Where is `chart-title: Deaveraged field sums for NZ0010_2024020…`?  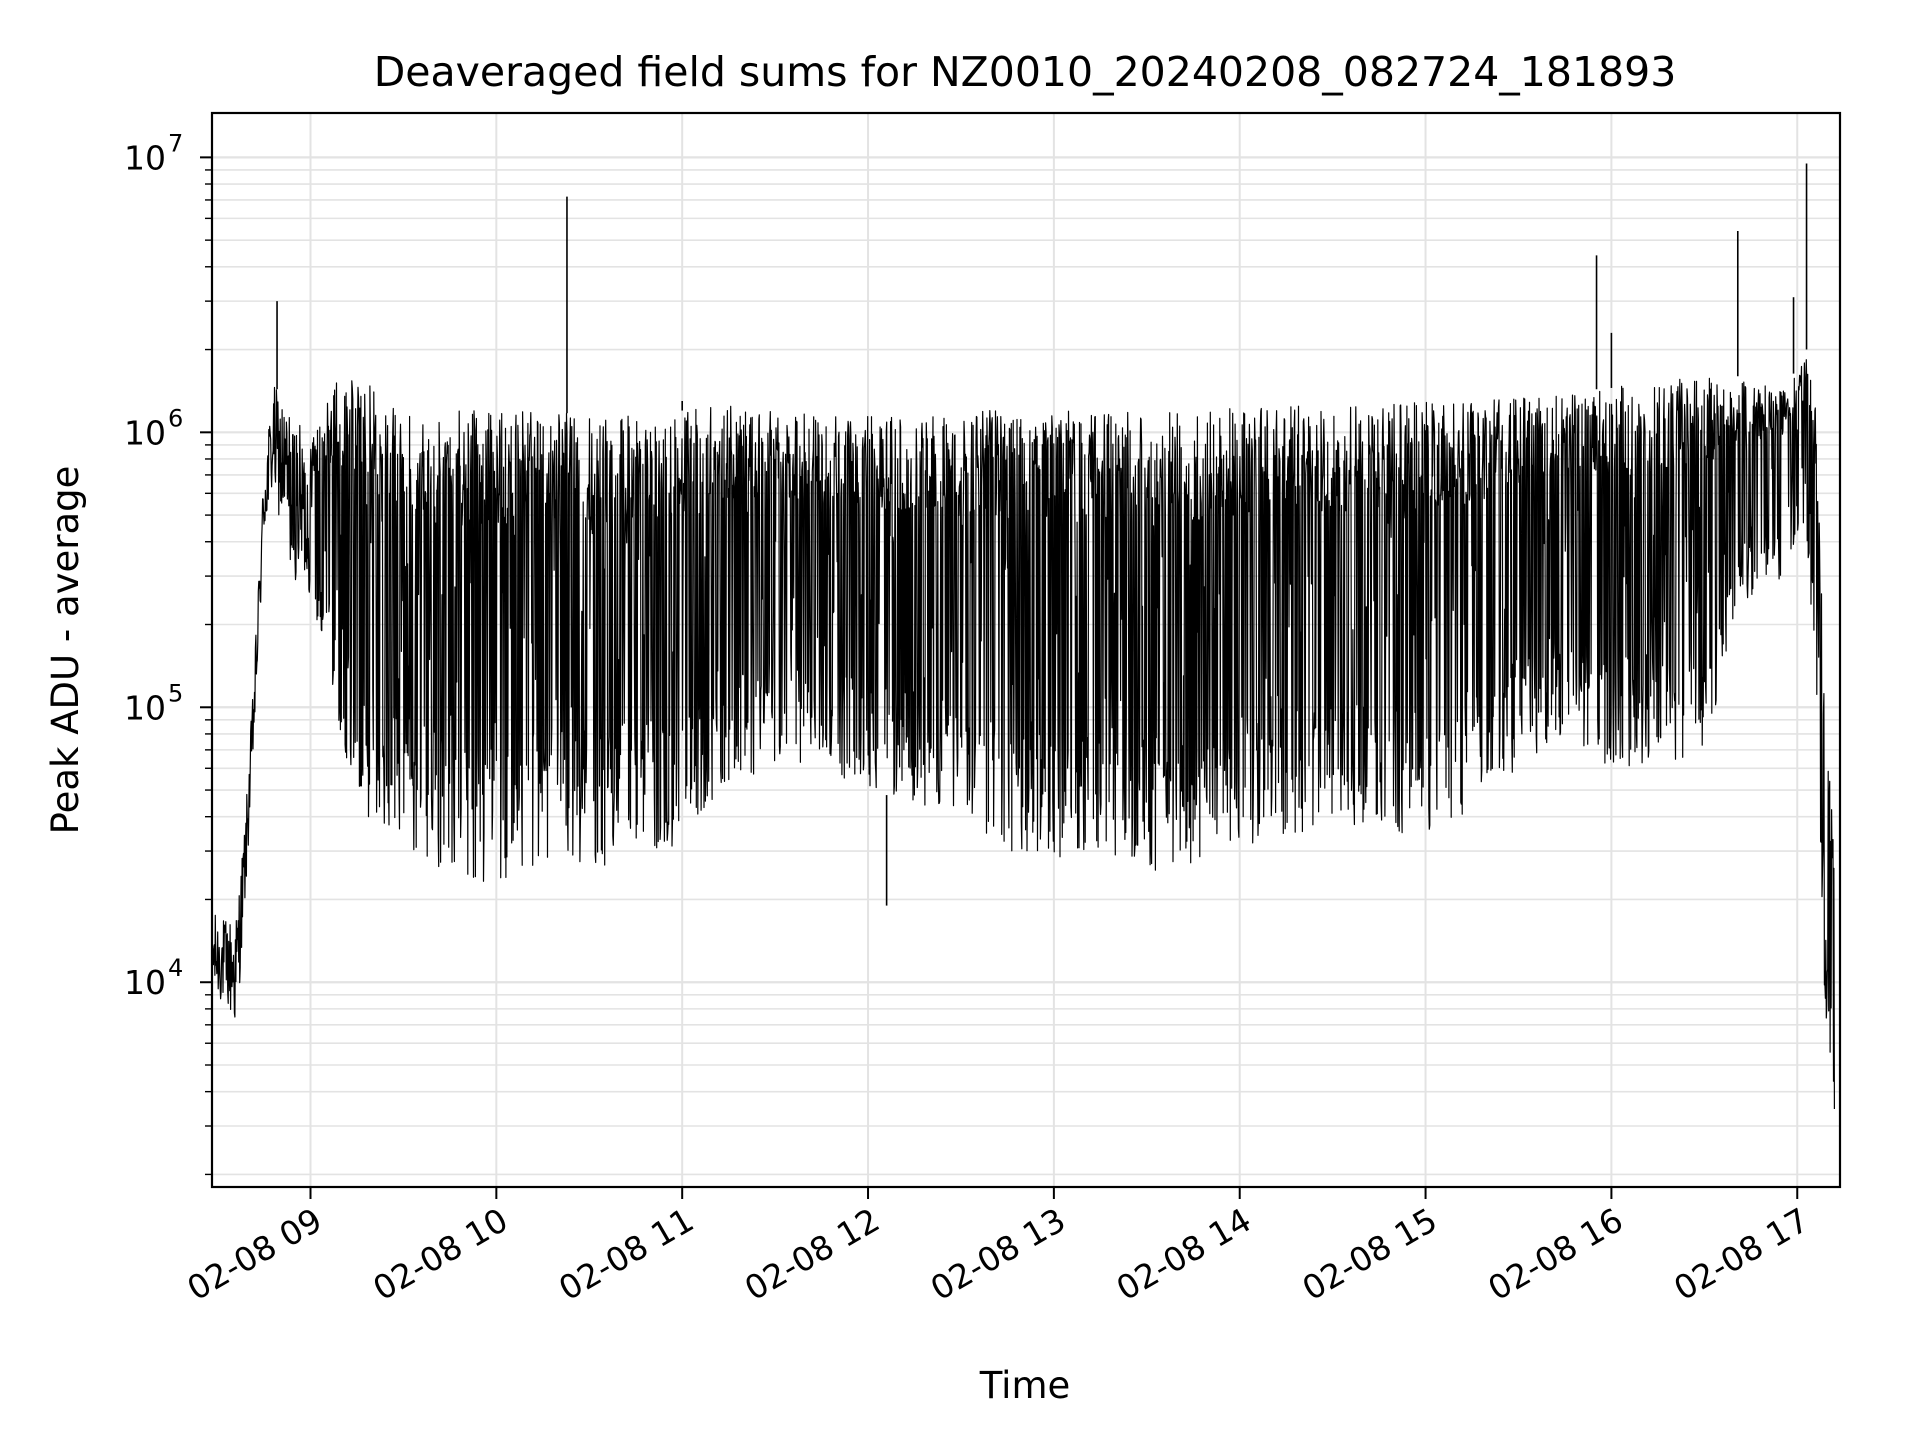
chart-title: Deaveraged field sums for NZ0010_2024020… is located at coordinates (1025, 72).